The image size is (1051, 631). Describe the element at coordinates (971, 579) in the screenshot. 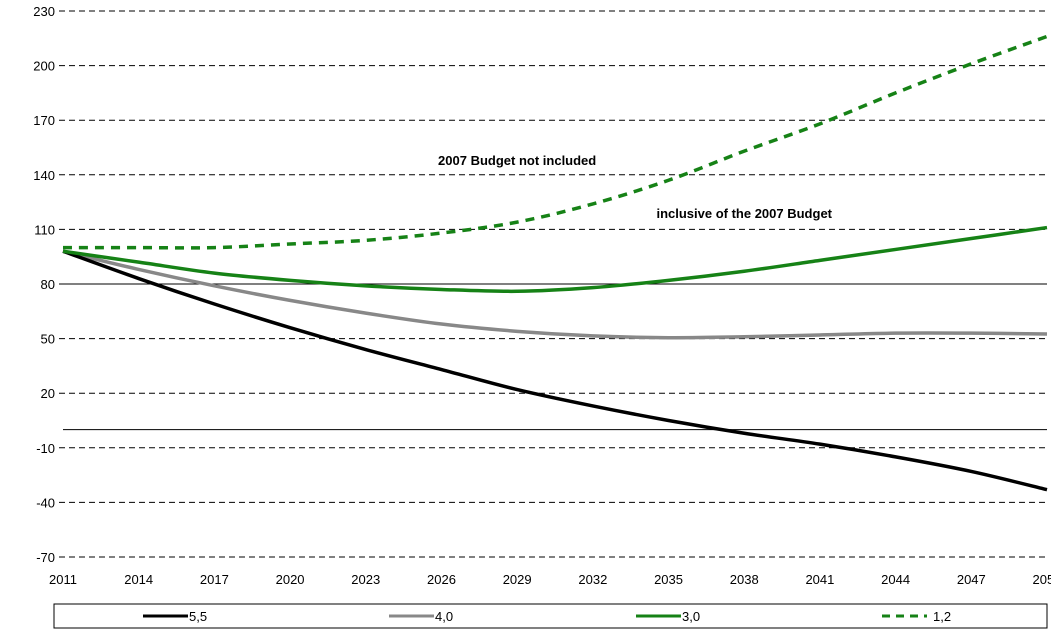

I see `x-tick-label: 2047` at that location.